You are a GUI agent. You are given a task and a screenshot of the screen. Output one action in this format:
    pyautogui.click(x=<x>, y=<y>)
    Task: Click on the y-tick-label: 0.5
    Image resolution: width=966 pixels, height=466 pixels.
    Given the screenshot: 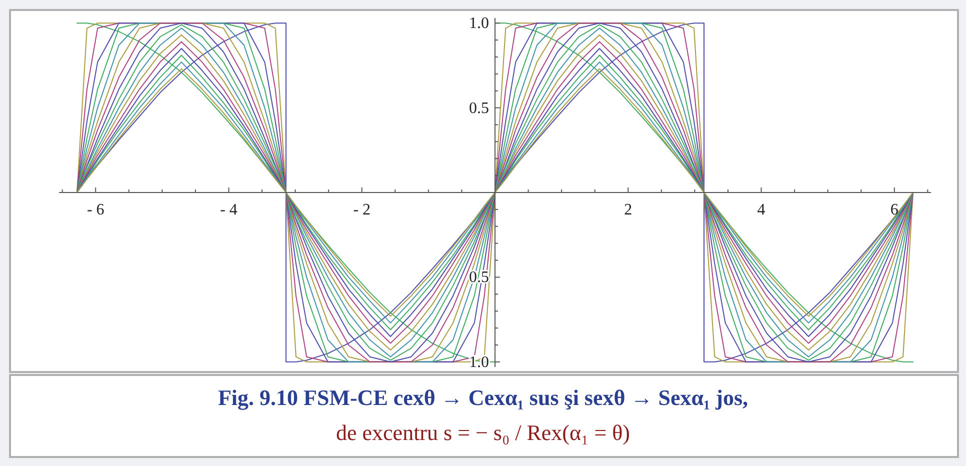 What is the action you would take?
    pyautogui.click(x=479, y=108)
    